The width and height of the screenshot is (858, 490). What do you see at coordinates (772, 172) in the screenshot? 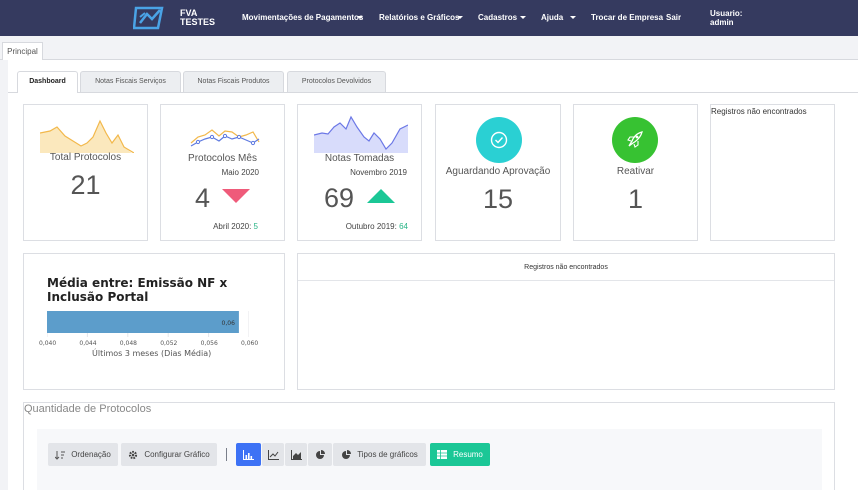
I see `card-empty-records: Registros não encontrados` at bounding box center [772, 172].